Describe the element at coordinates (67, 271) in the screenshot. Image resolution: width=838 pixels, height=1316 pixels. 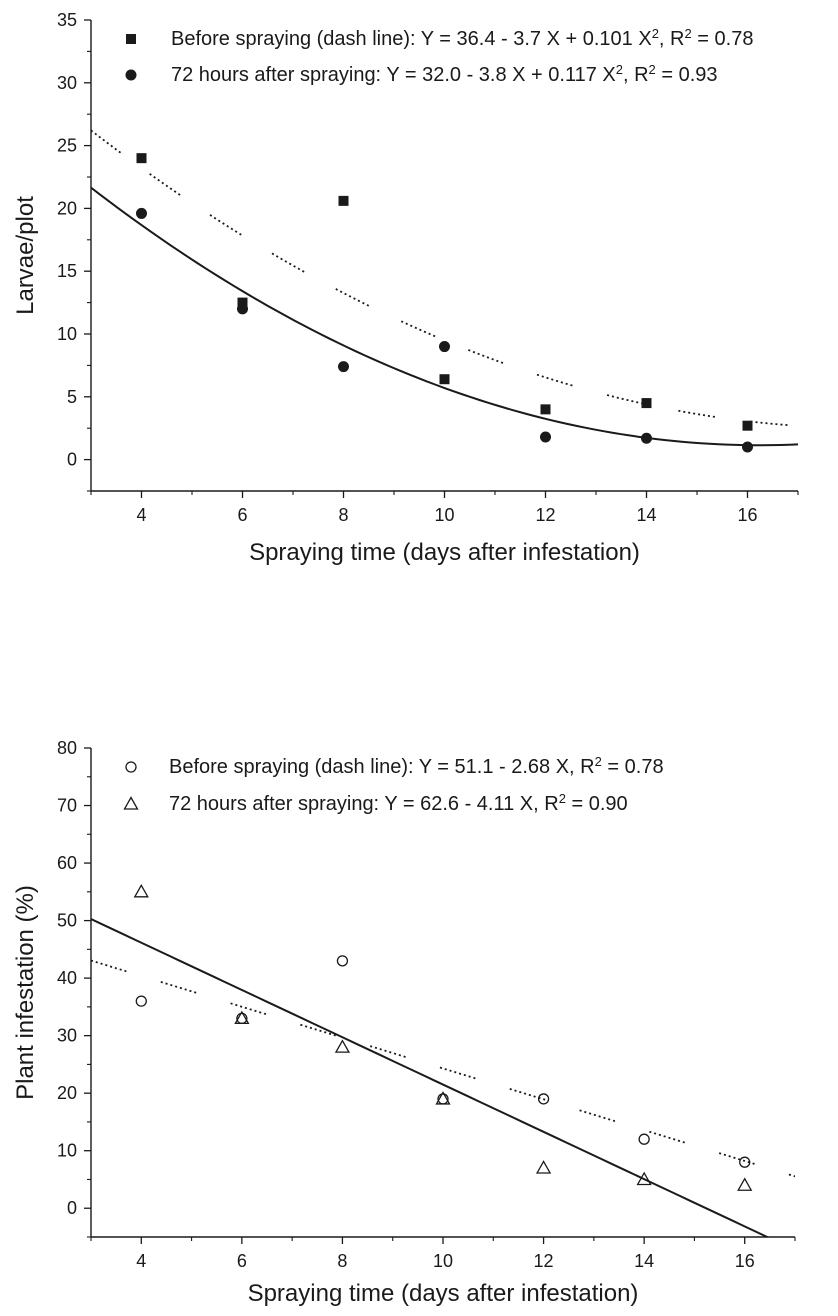
I see `y-tick-label: 15` at that location.